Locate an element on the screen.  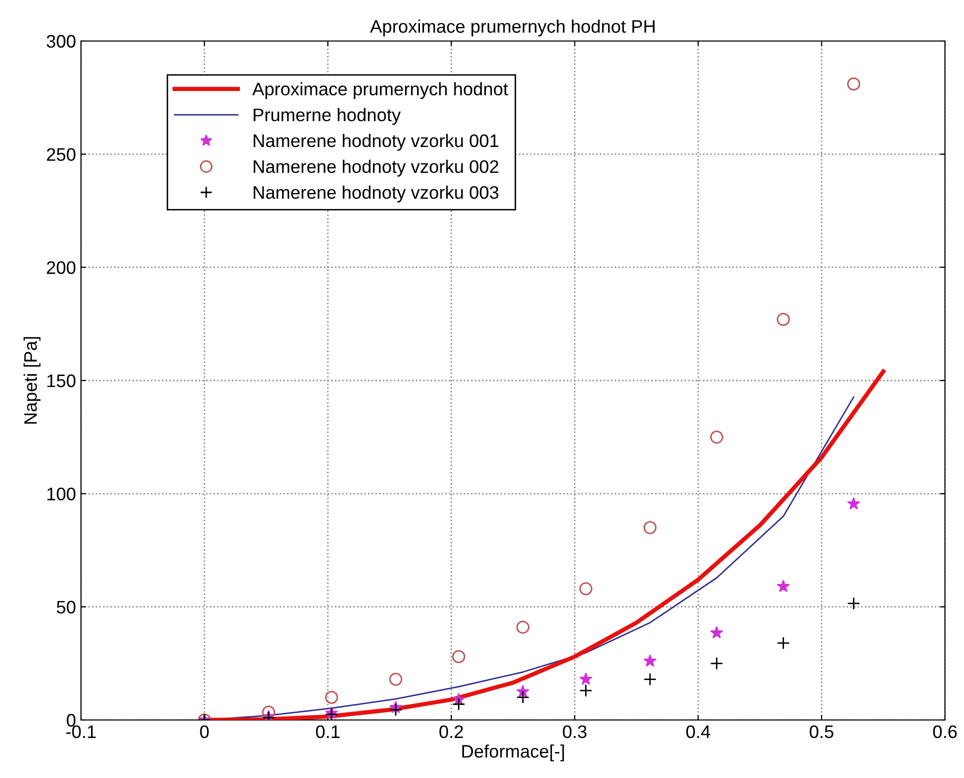
legend-label: Namerene hodnoty vzorku 002 is located at coordinates (376, 168).